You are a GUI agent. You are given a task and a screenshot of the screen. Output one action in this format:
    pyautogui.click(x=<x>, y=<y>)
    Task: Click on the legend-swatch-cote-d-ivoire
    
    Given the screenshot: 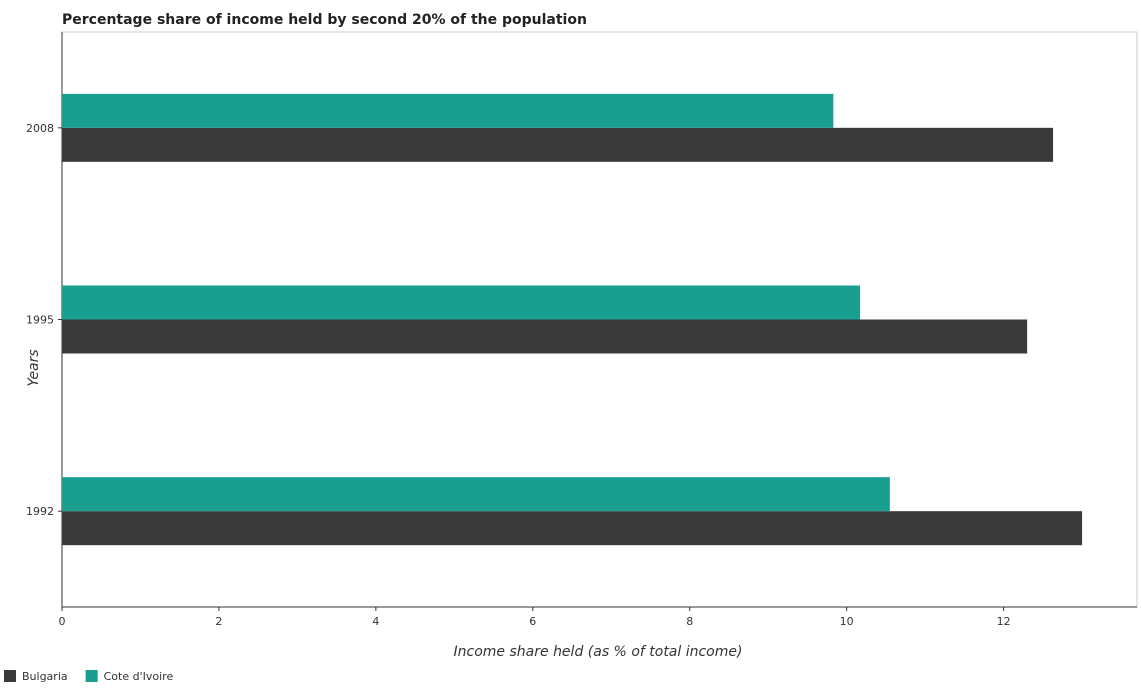 What is the action you would take?
    pyautogui.click(x=91, y=676)
    